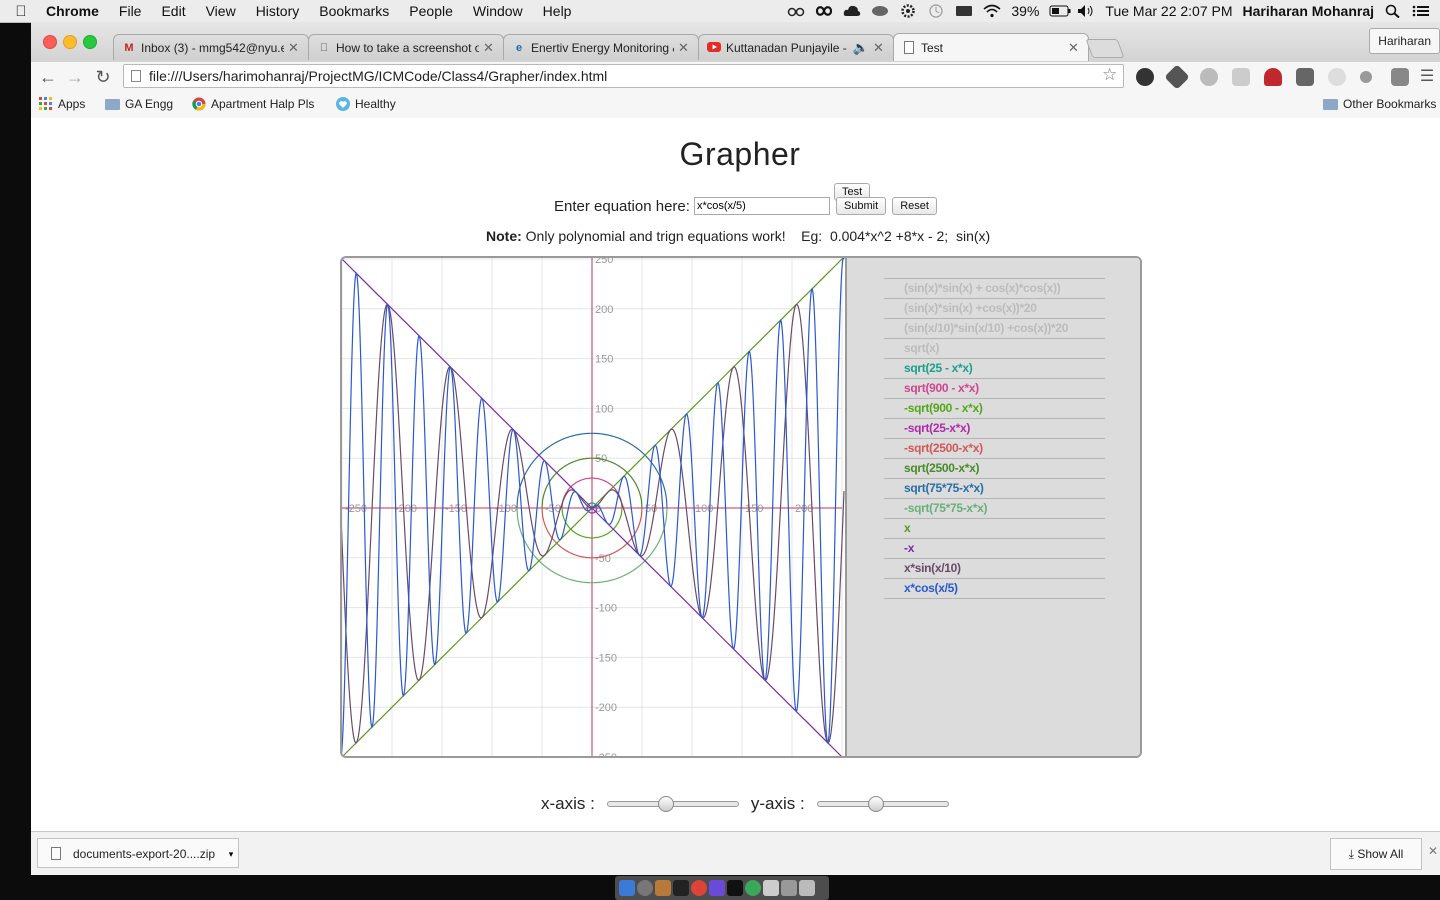 The height and width of the screenshot is (900, 1440). What do you see at coordinates (103, 77) in the screenshot?
I see `reload-icon: ↻` at bounding box center [103, 77].